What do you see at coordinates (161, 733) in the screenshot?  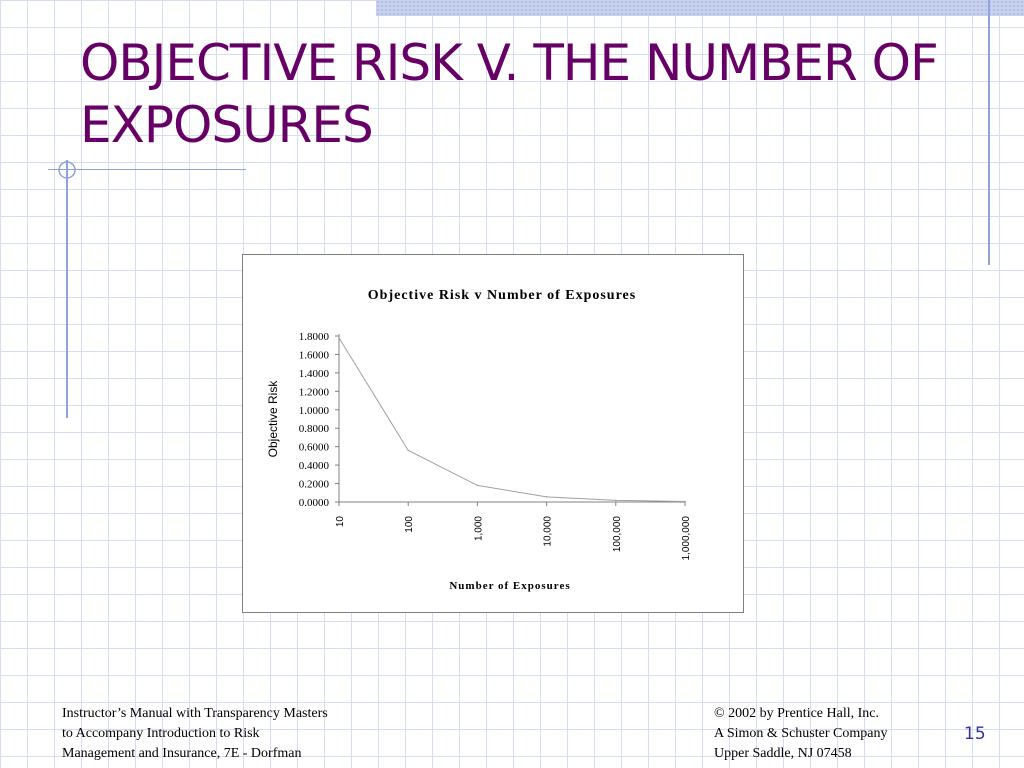 I see `footer-left-line-2: to Accompany Introduction to Risk` at bounding box center [161, 733].